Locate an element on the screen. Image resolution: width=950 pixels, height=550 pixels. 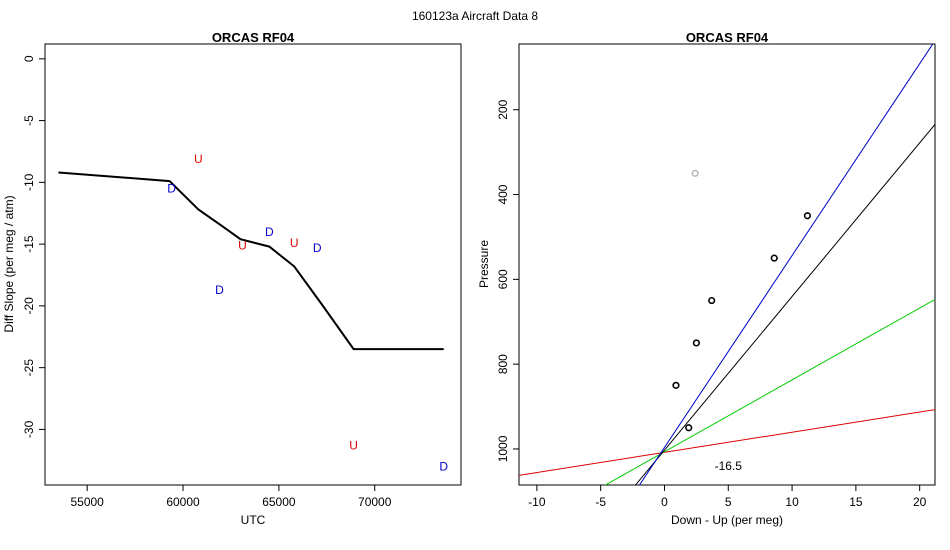
left-x-tick-label: 55000 is located at coordinates (87, 502).